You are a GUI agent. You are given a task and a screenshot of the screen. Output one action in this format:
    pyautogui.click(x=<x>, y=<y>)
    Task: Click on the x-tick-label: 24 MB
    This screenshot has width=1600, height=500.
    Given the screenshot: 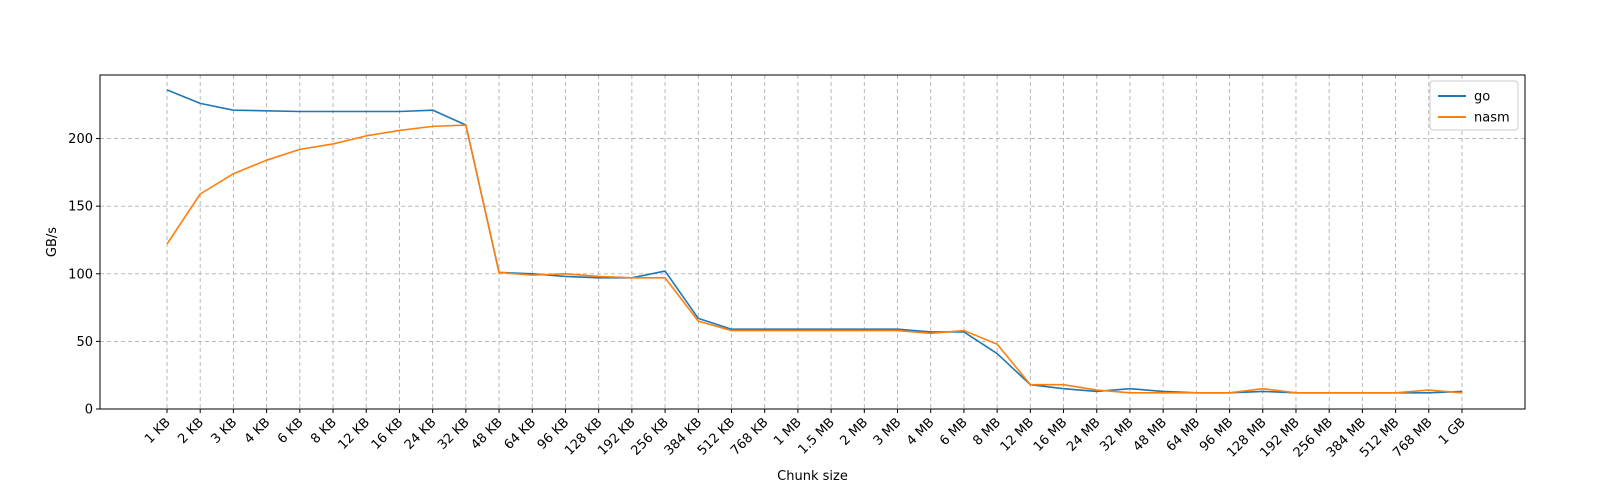 What is the action you would take?
    pyautogui.click(x=1083, y=434)
    